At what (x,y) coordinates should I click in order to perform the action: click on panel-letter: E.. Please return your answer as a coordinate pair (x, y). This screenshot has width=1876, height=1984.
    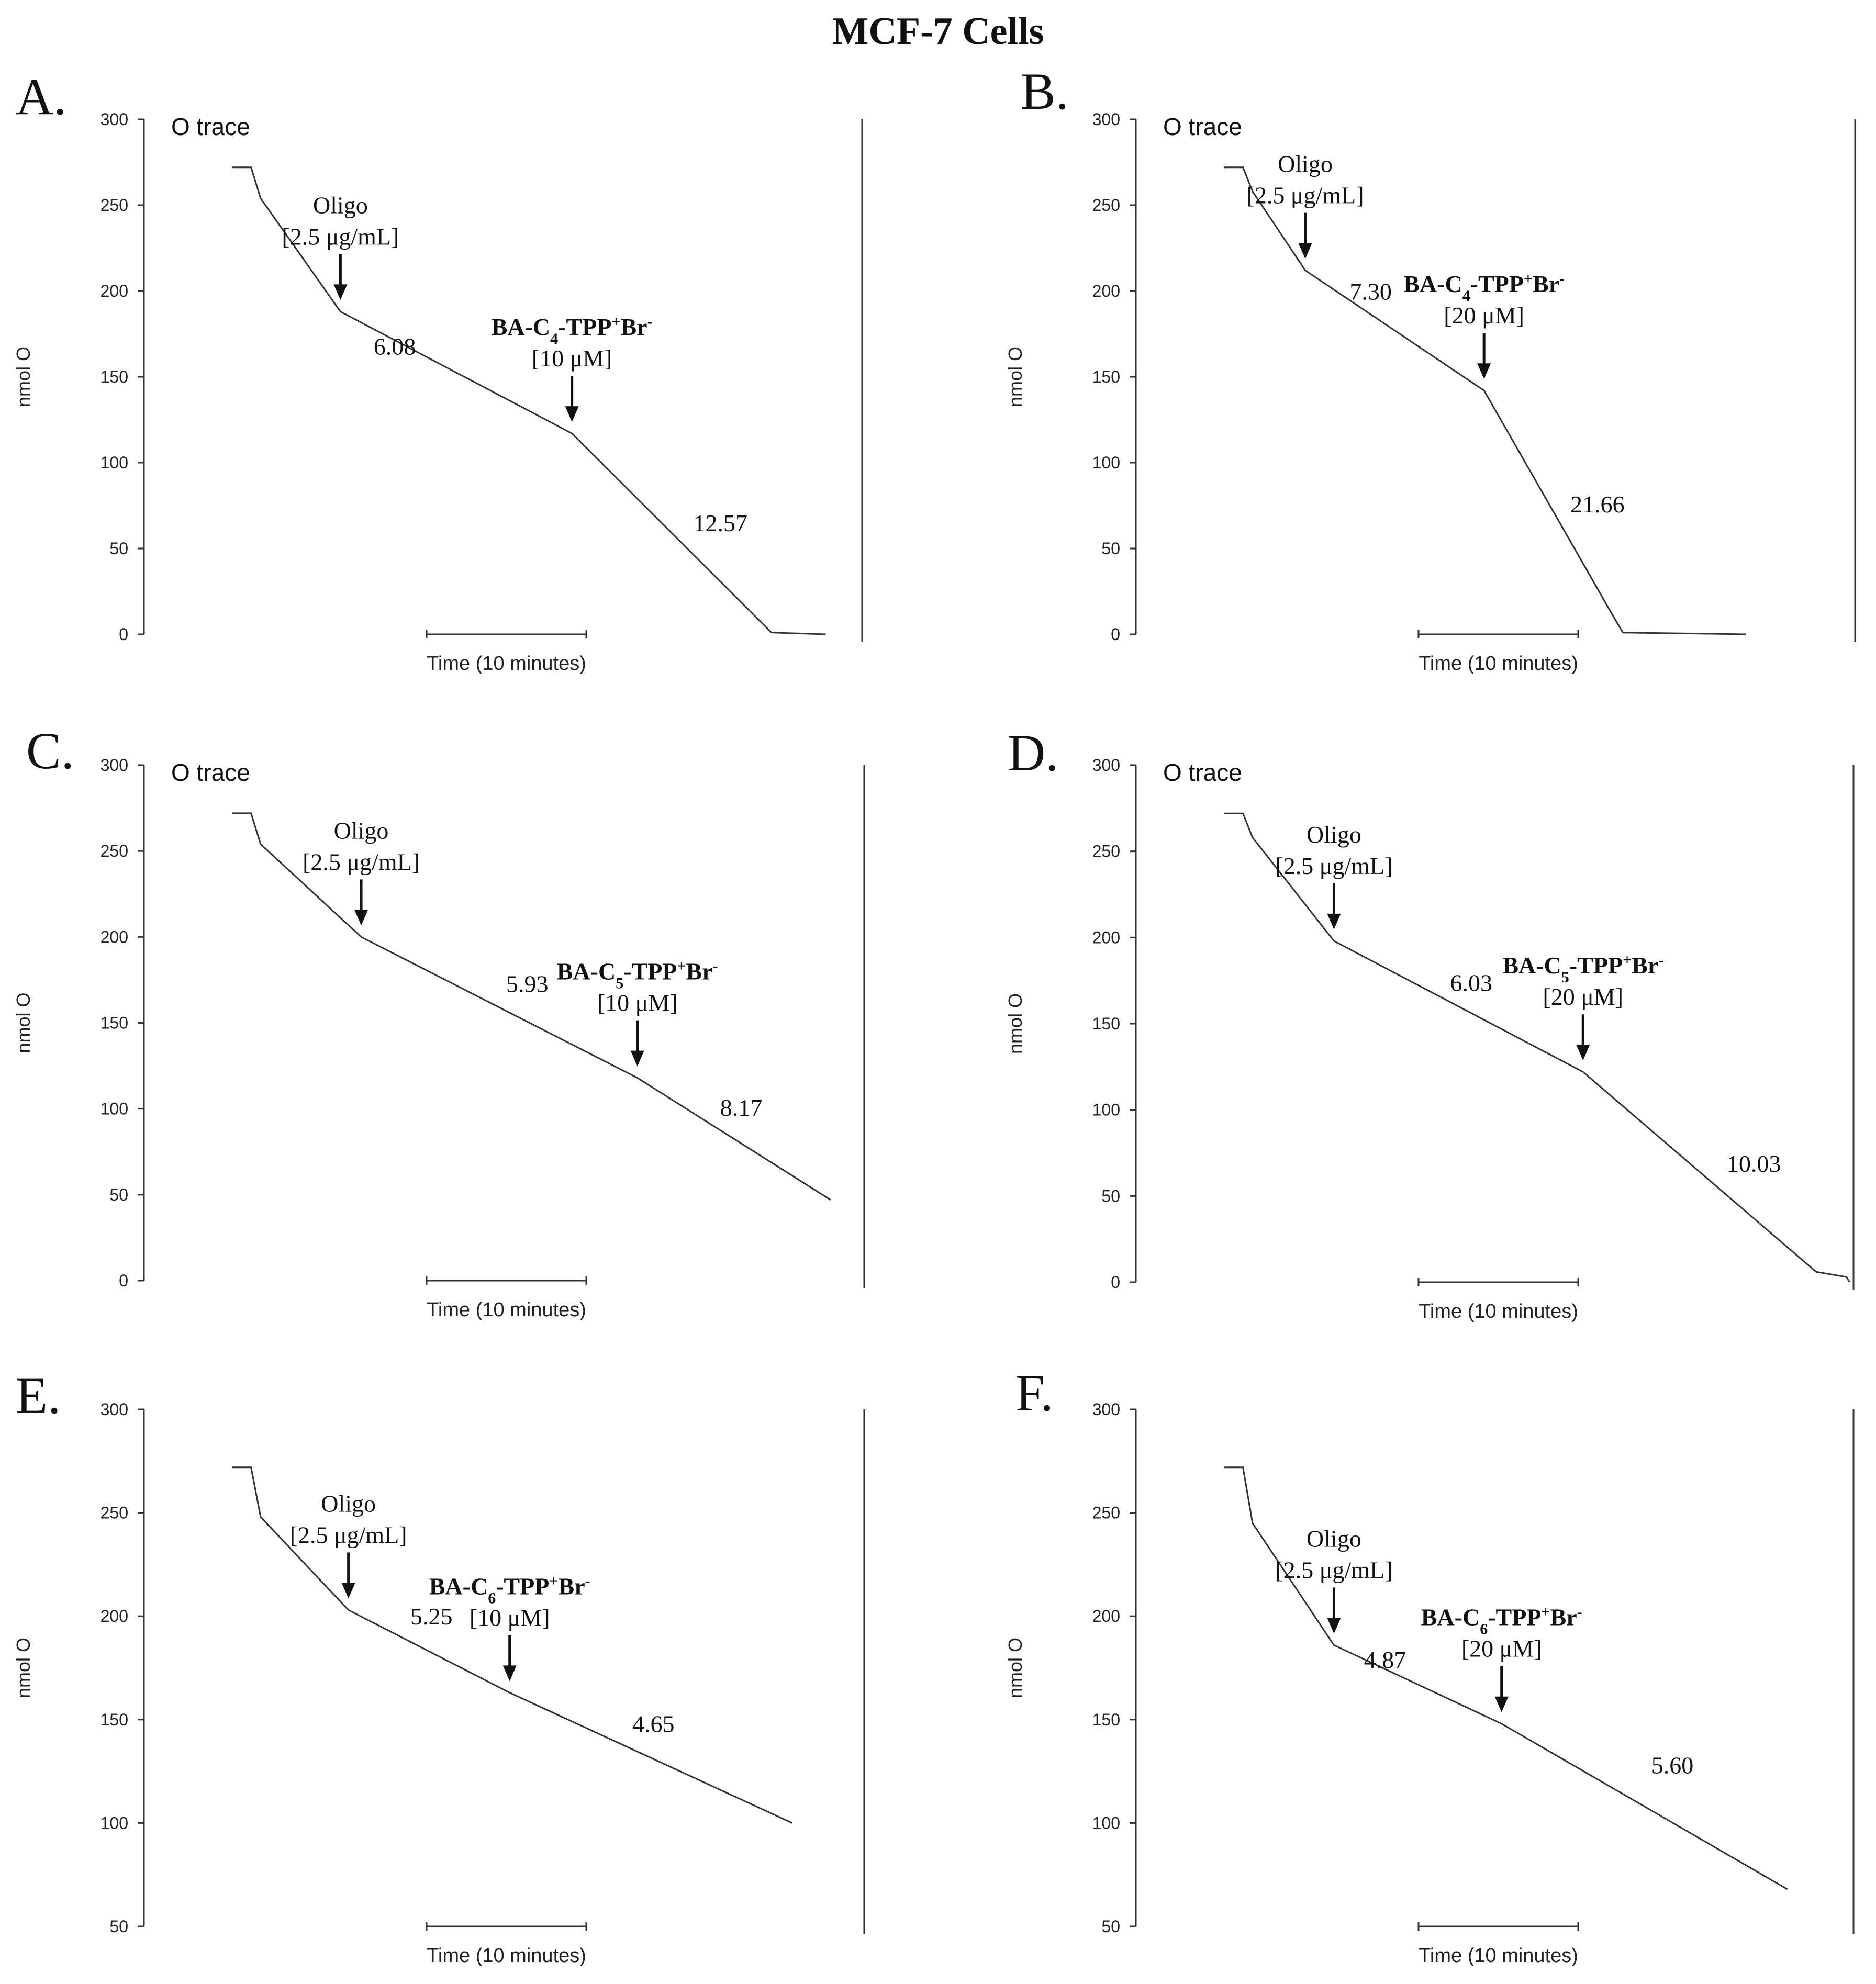
    Looking at the image, I should click on (38, 1396).